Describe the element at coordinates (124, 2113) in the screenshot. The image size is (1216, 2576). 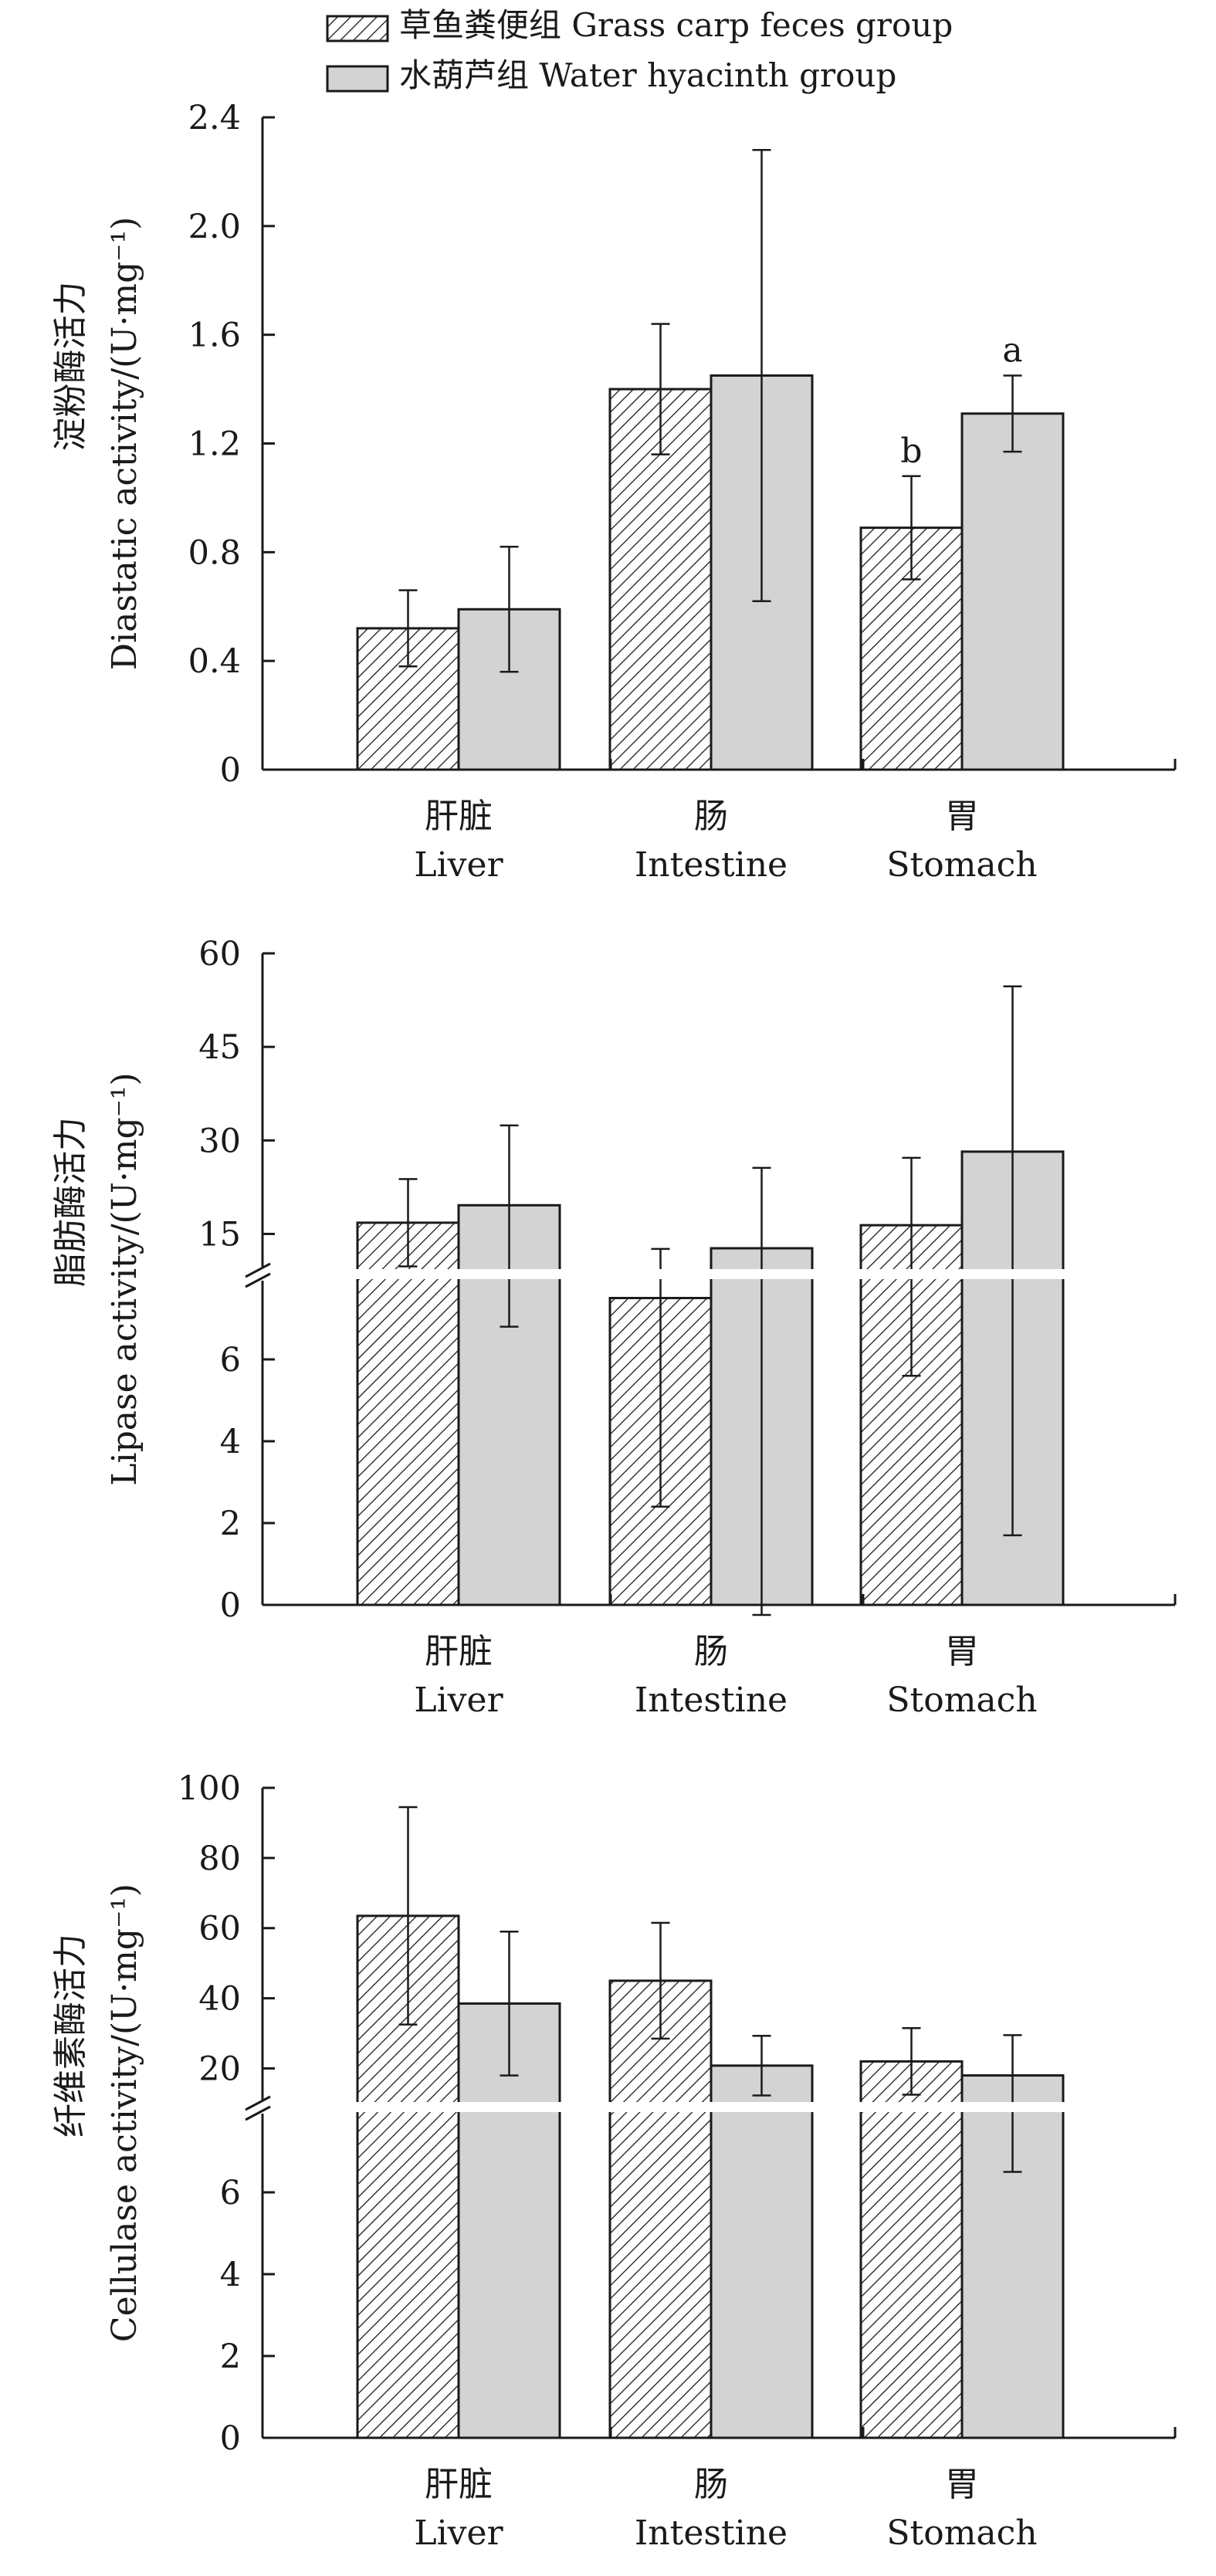
I see `y-axis-label-en: Cellulase activity/(U·mg⁻¹)` at that location.